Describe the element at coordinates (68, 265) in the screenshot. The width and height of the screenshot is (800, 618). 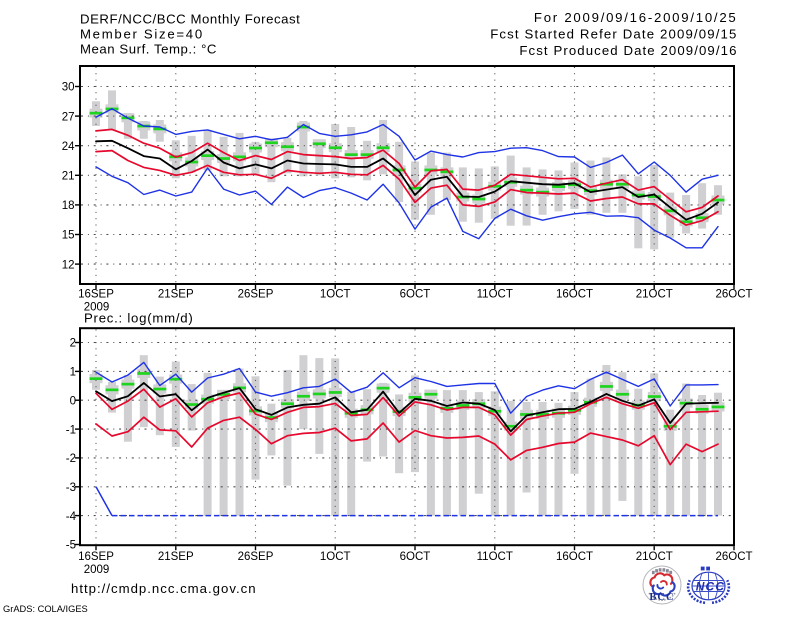
I see `svg-text: 12` at that location.